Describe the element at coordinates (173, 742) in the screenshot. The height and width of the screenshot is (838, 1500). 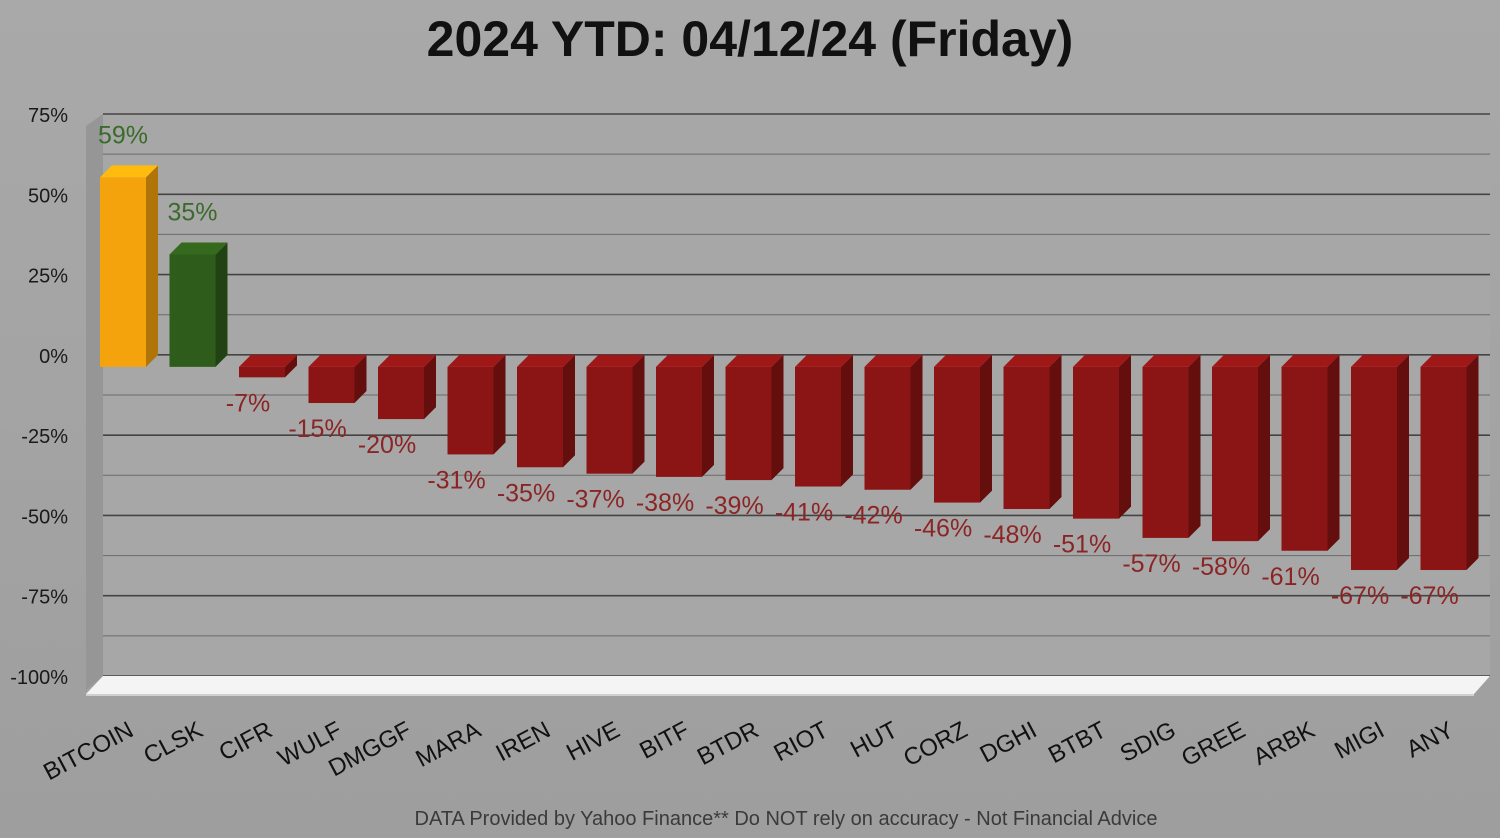
I see `category-label: CLSK` at that location.